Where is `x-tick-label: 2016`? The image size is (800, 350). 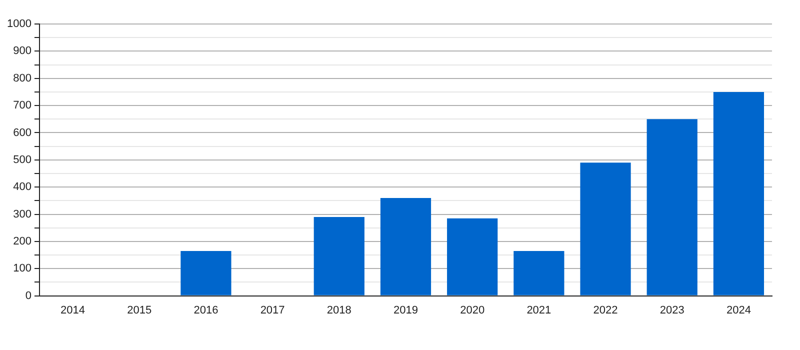 x-tick-label: 2016 is located at coordinates (206, 310).